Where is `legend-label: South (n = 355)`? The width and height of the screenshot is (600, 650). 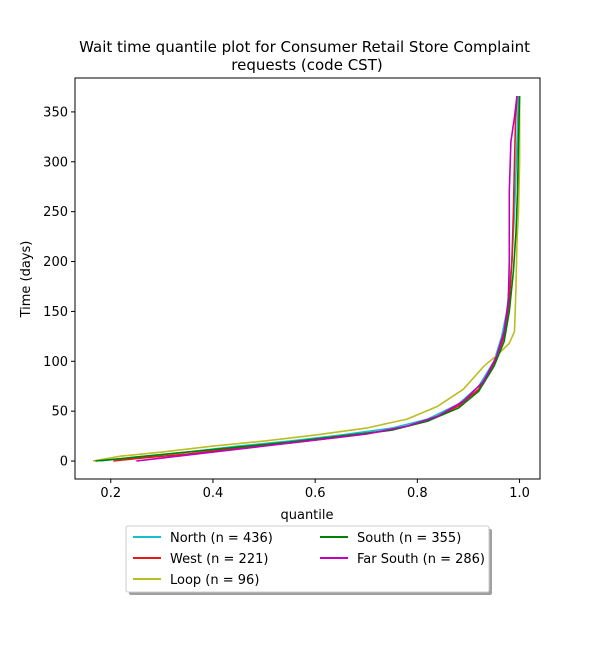 legend-label: South (n = 355) is located at coordinates (409, 538).